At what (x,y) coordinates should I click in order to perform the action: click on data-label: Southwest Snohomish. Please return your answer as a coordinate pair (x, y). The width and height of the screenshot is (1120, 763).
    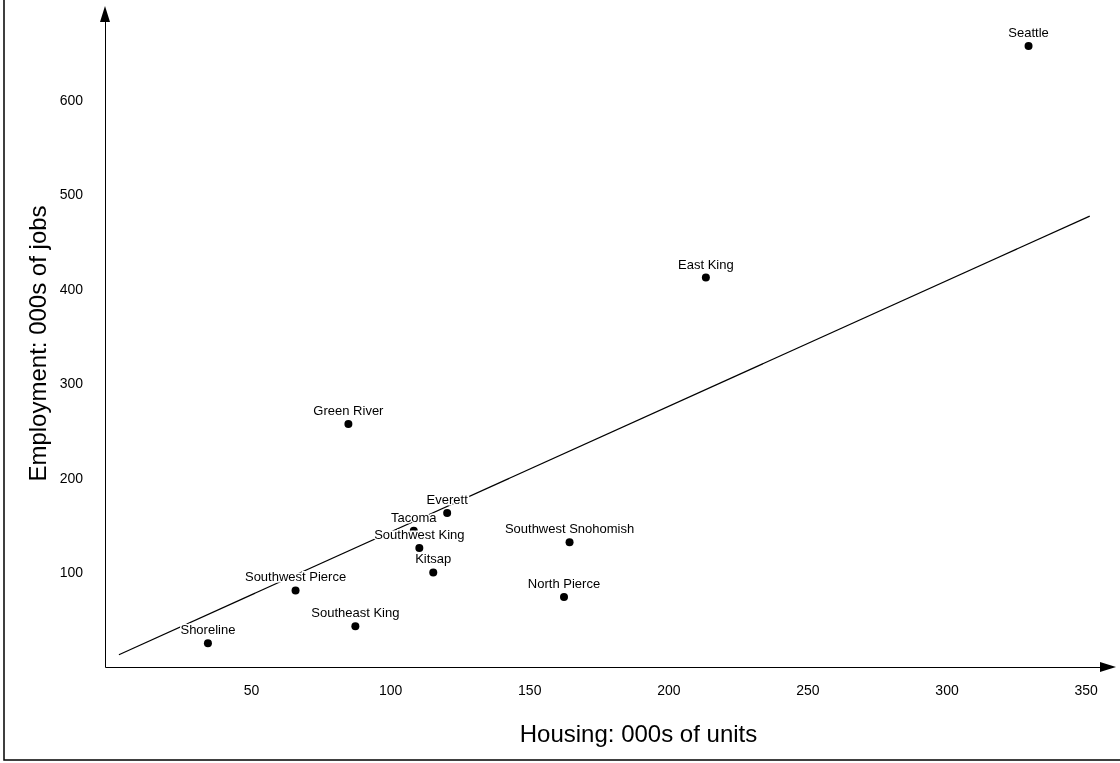
    Looking at the image, I should click on (569, 529).